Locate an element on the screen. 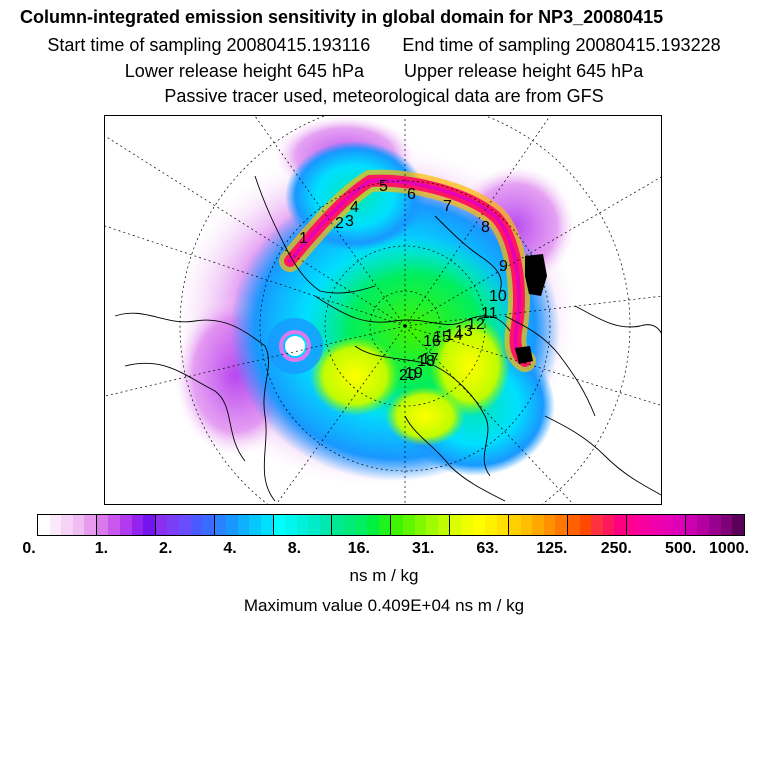  swirl-feature is located at coordinates (295, 346).